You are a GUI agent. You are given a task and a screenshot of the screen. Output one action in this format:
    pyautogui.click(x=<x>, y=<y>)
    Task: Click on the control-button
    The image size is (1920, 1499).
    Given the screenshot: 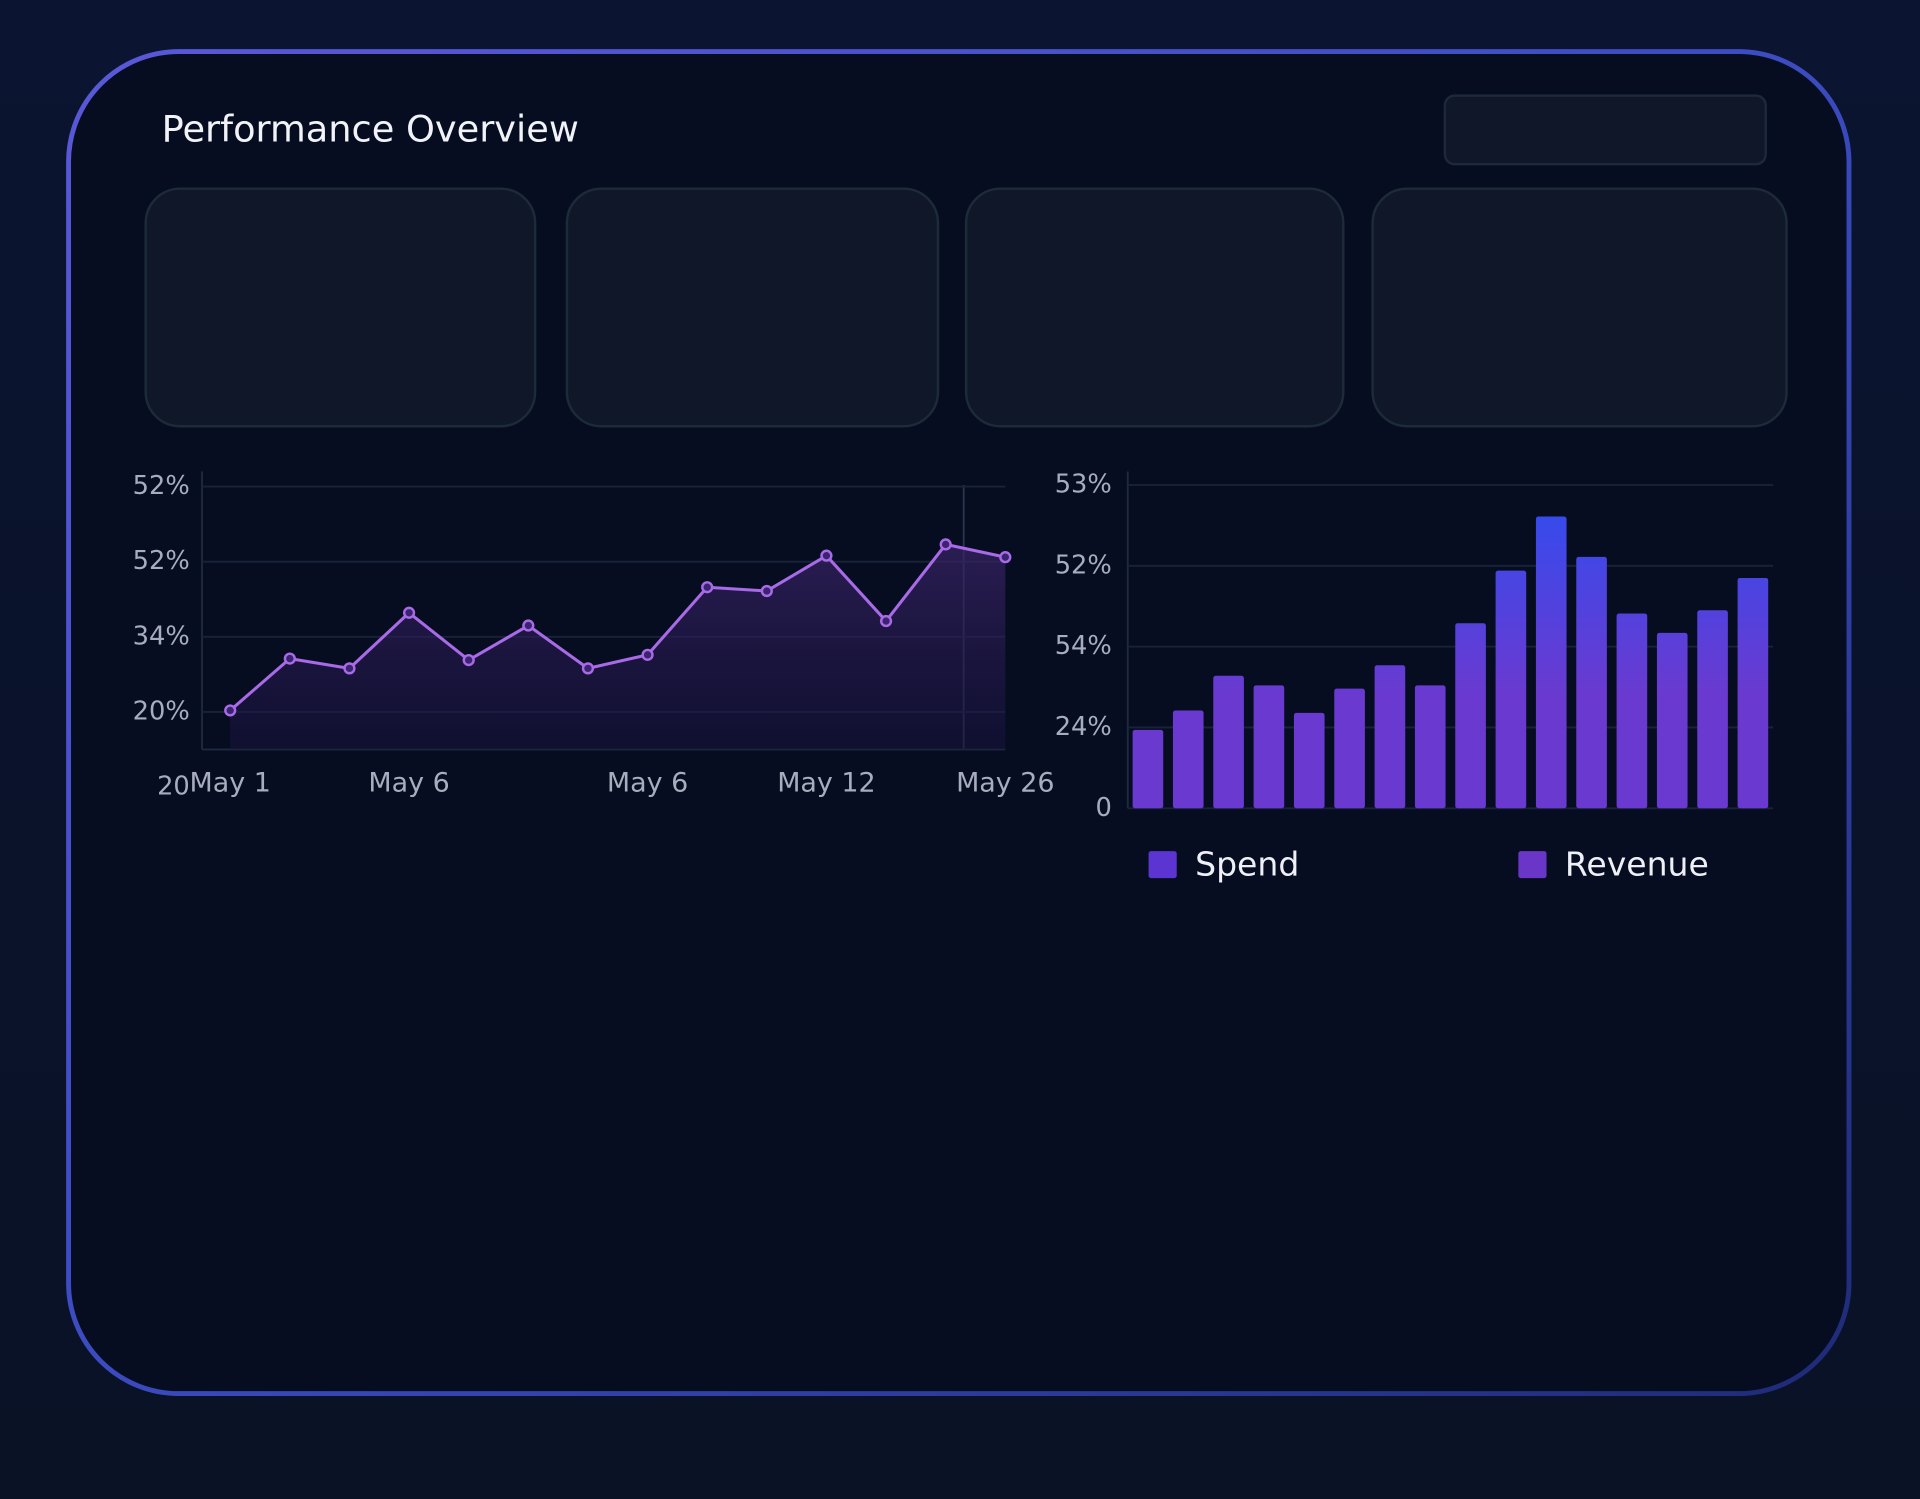 What is the action you would take?
    pyautogui.click(x=1605, y=130)
    